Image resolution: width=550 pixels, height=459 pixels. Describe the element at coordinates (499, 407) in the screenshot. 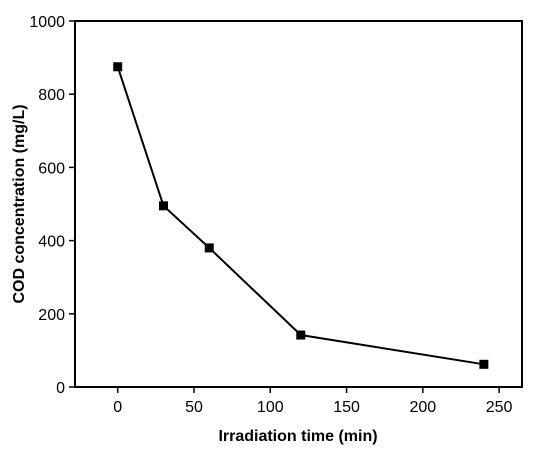

I see `x-tick-label: 250` at that location.